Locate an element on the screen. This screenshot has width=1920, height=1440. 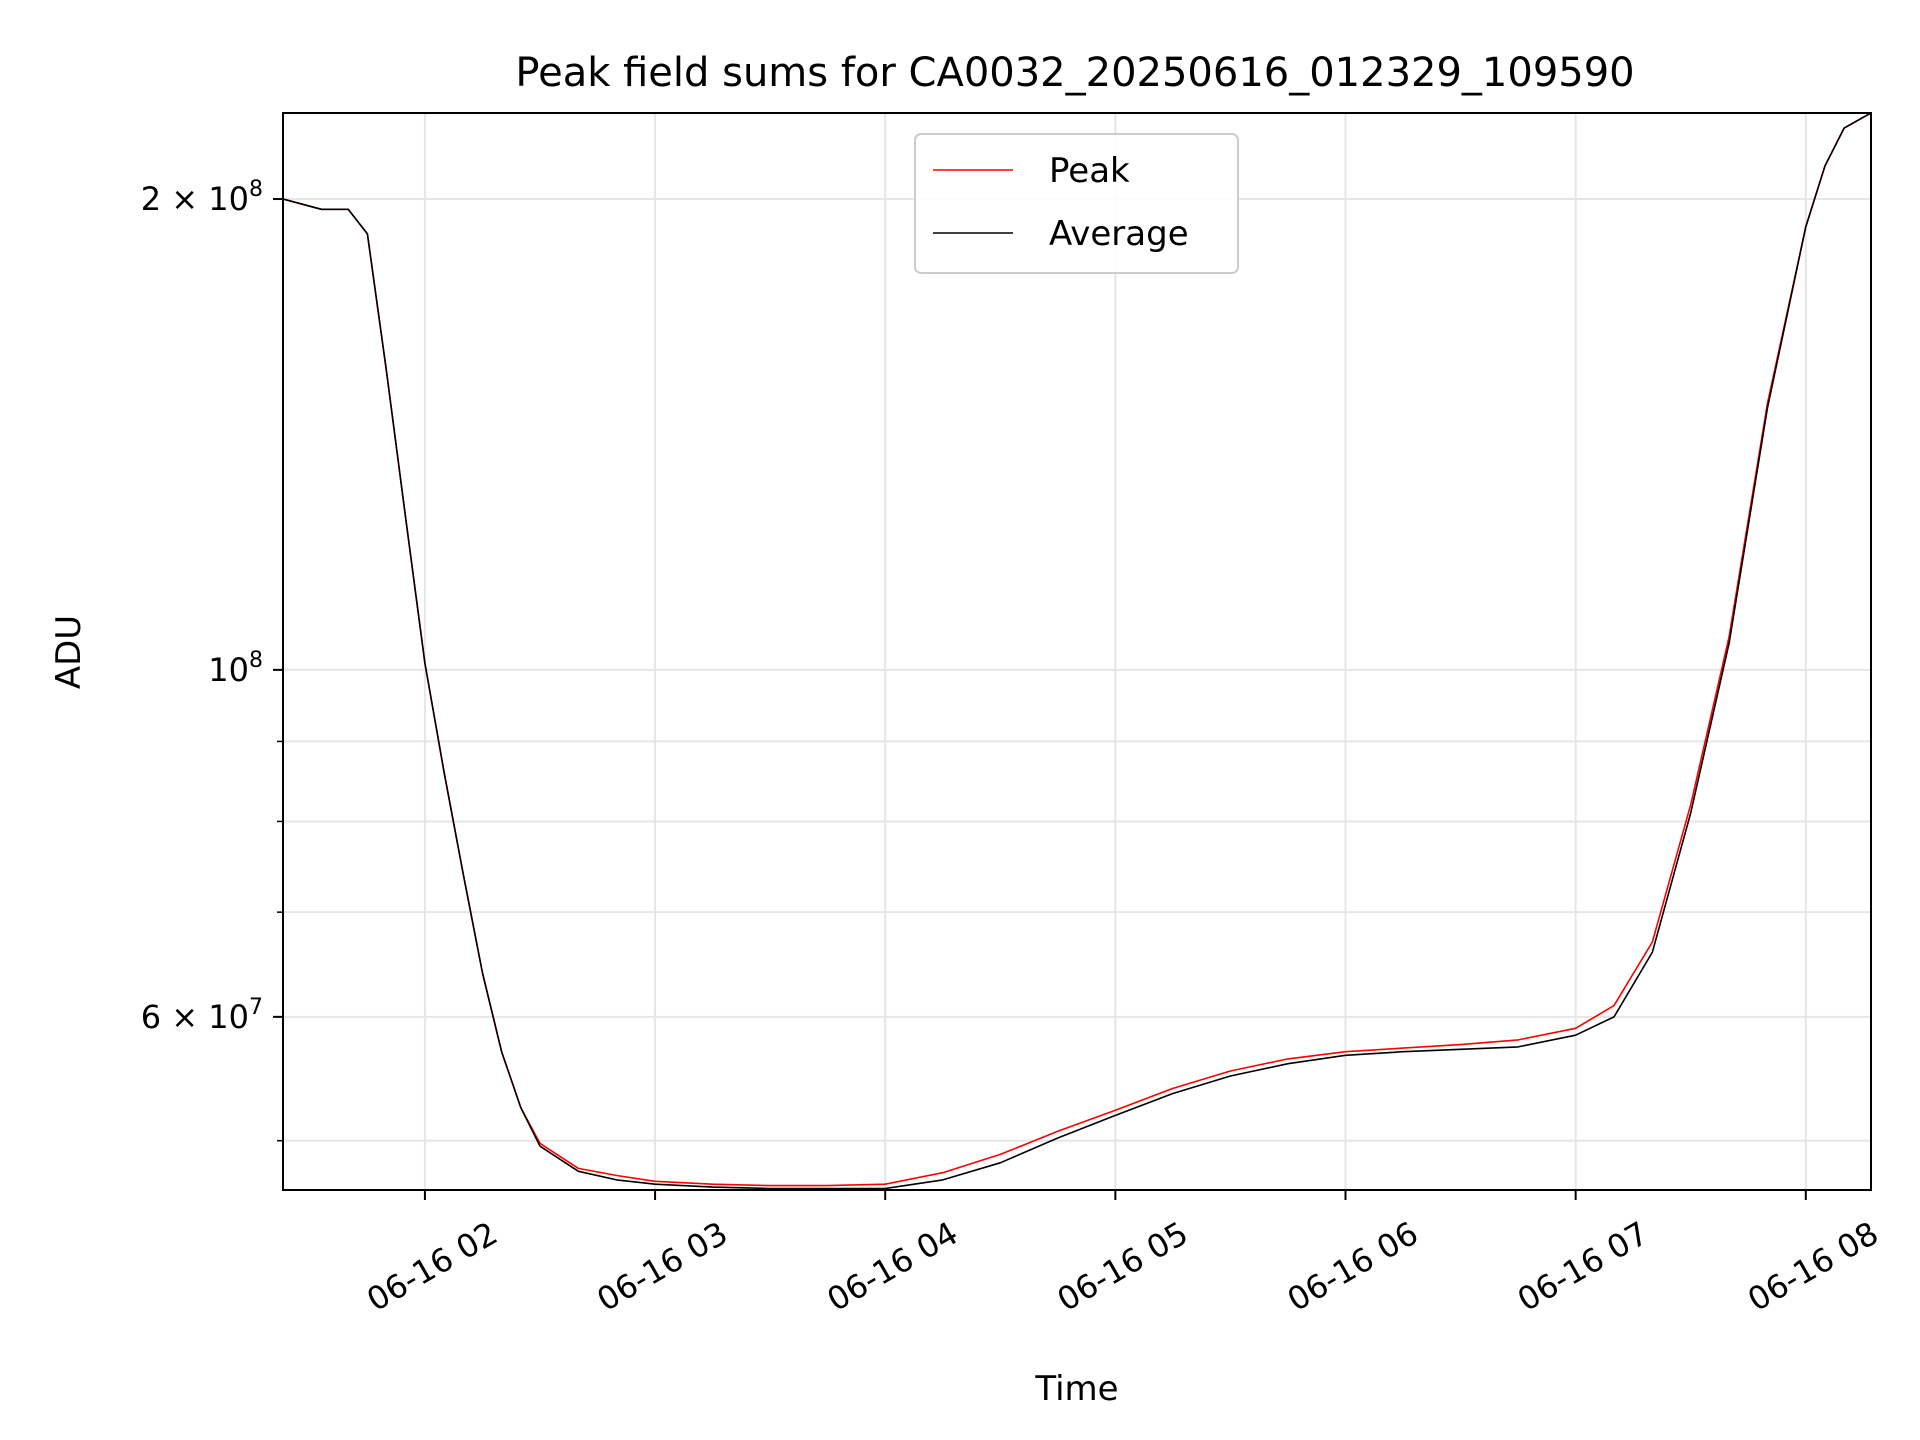
x-axis-label: Time is located at coordinates (1076, 1389).